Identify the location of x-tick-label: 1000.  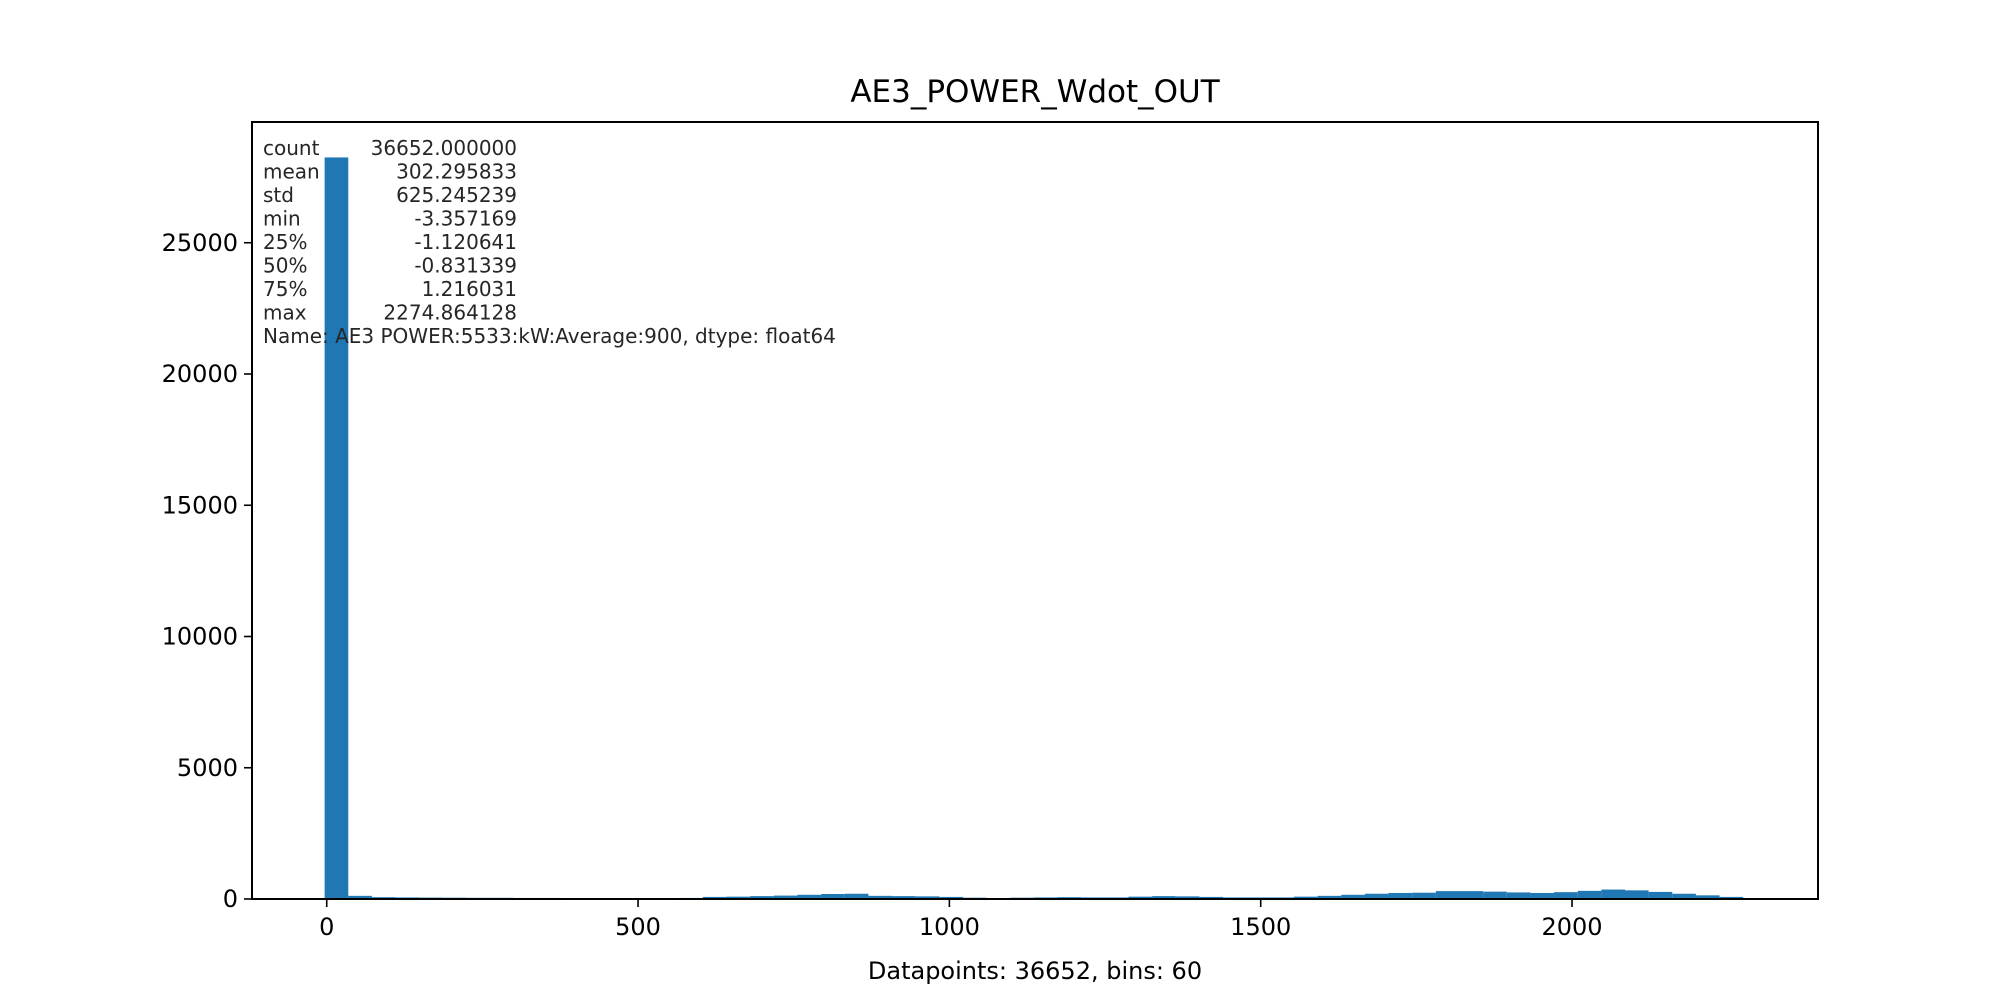
(949, 927).